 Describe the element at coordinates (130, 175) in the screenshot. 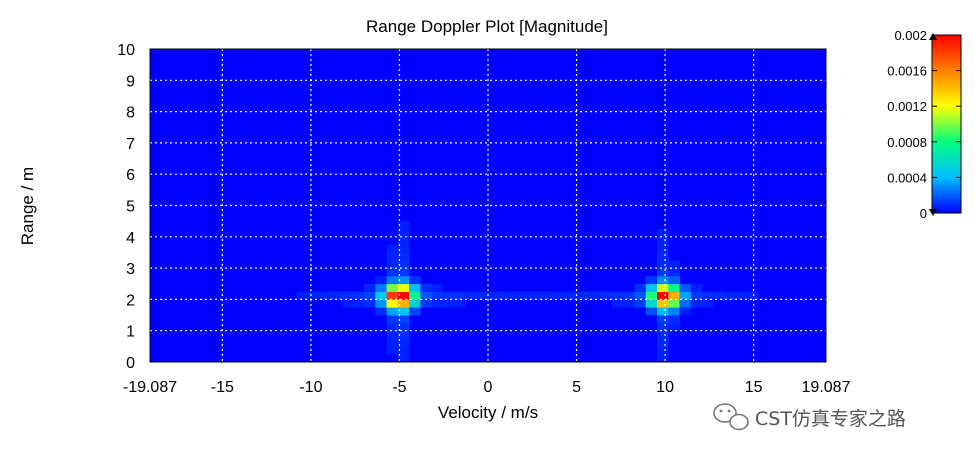

I see `y-tick-label: 6` at that location.